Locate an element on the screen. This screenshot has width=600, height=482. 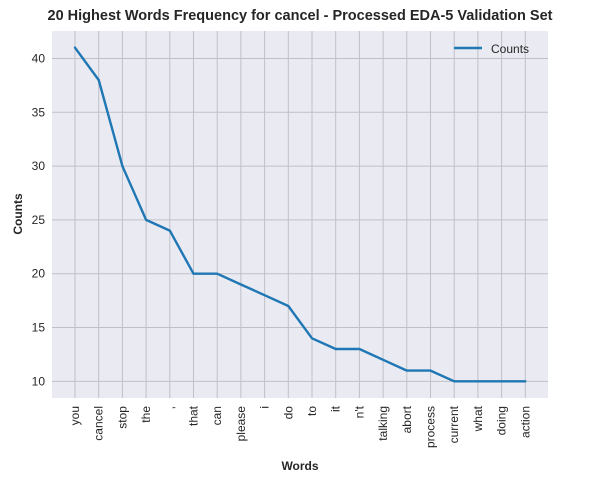
y-tick-label: 20 is located at coordinates (39, 274).